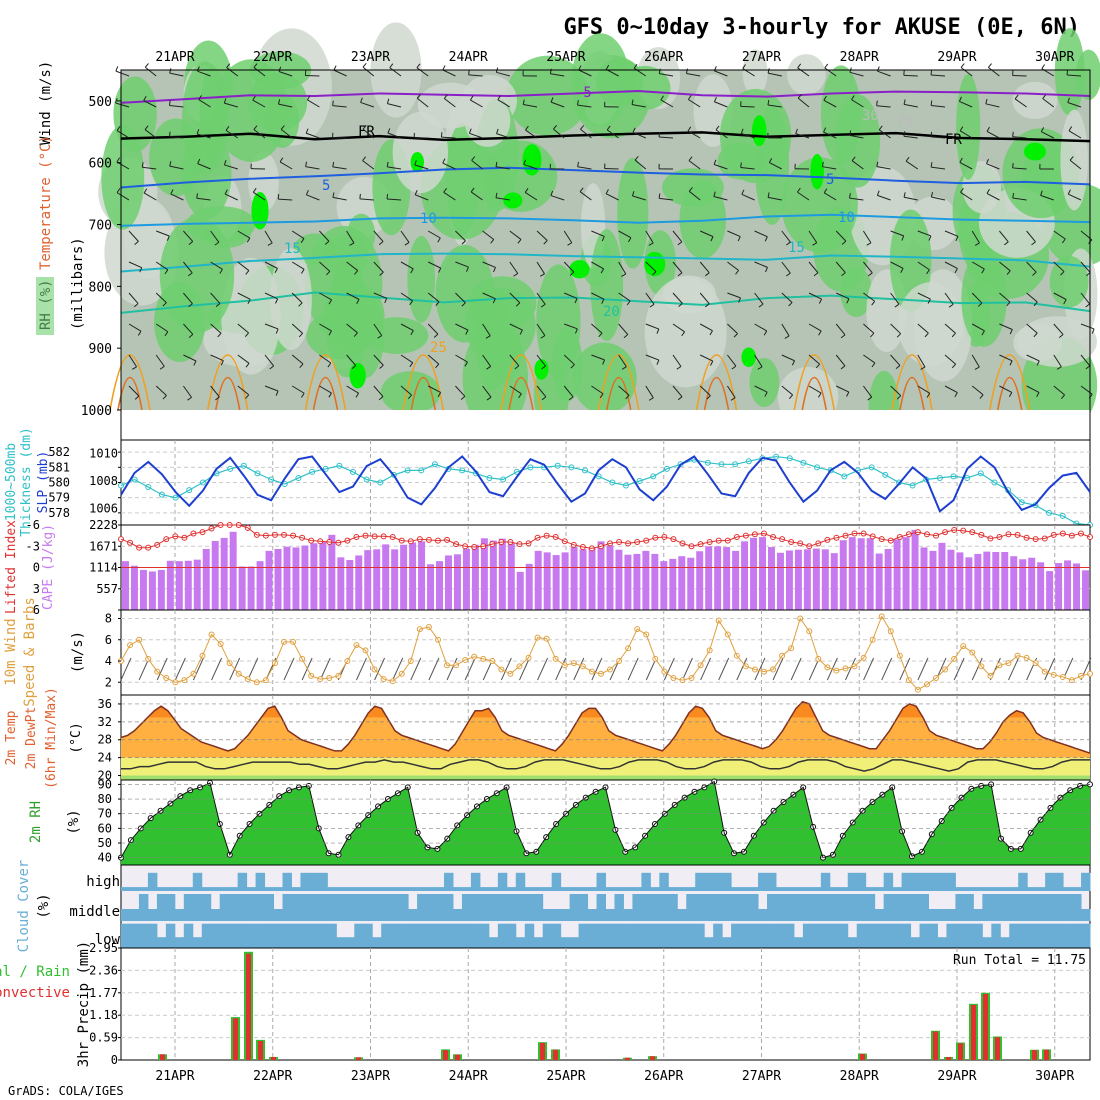  What do you see at coordinates (370, 1076) in the screenshot?
I see `date-label-bottom: 23APR` at bounding box center [370, 1076].